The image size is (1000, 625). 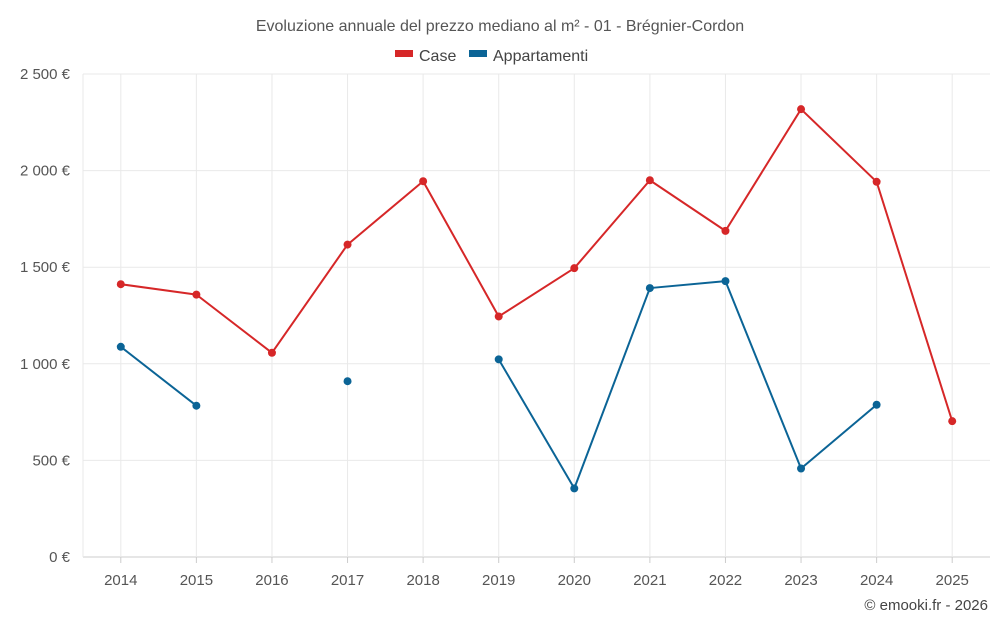 What do you see at coordinates (540, 56) in the screenshot?
I see `legend-label-appartamenti: Appartamenti` at bounding box center [540, 56].